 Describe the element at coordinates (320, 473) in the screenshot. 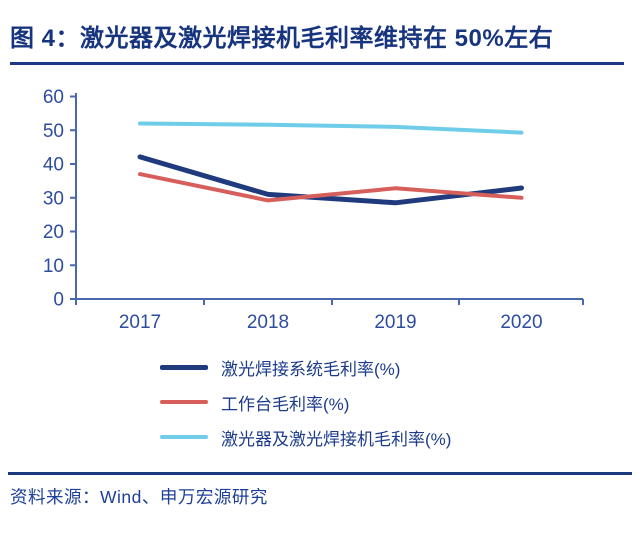

I see `footer-divider` at that location.